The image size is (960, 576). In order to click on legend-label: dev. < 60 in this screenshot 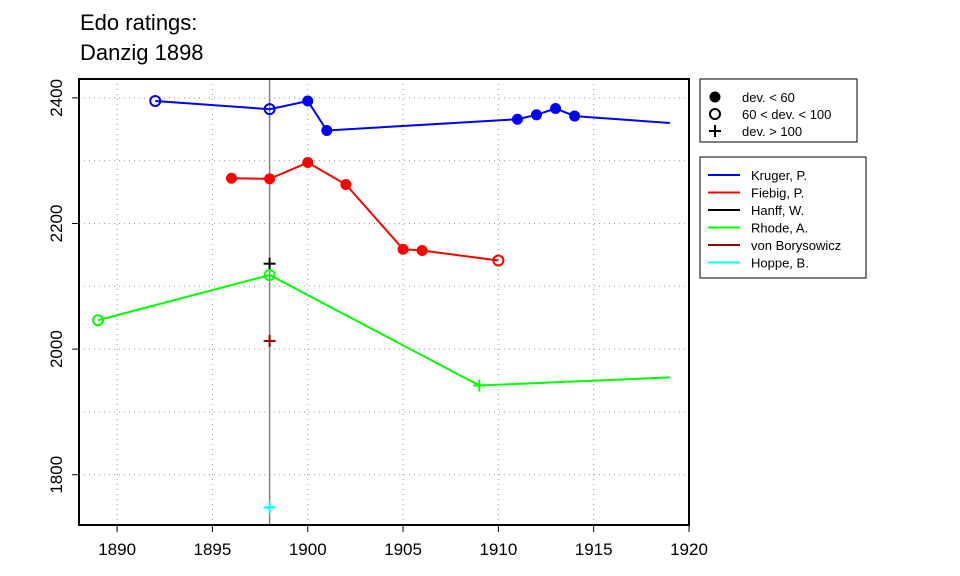, I will do `click(768, 97)`.